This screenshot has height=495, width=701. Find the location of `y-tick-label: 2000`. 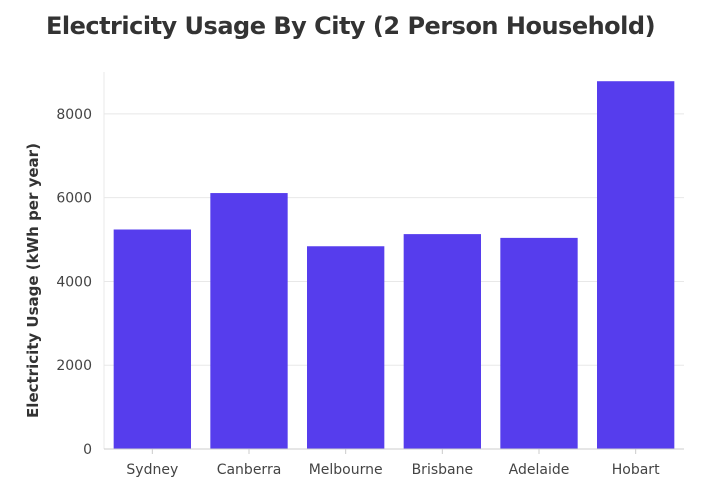

y-tick-label: 2000 is located at coordinates (74, 366).